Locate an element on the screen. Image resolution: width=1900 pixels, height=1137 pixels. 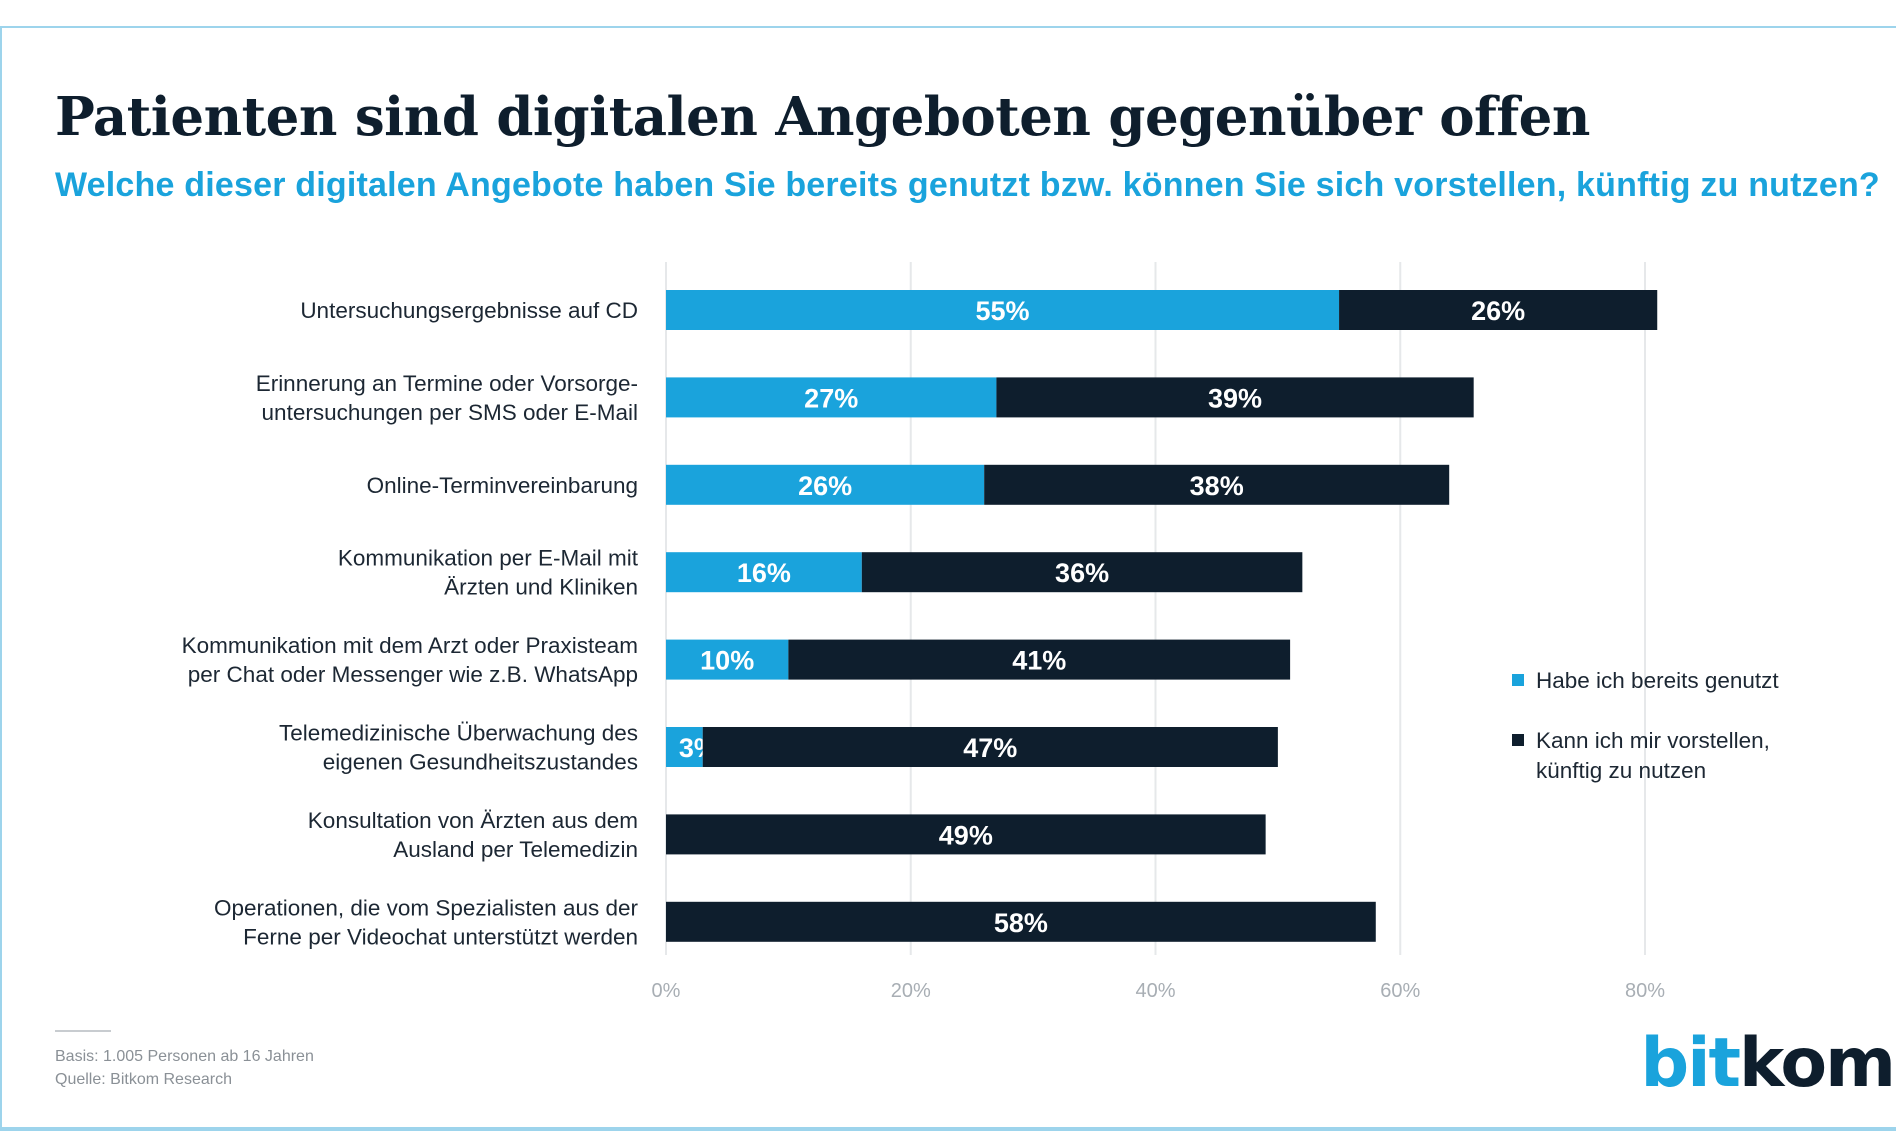
legend-label-future-line2: künftig zu nutzen is located at coordinates (1621, 770).